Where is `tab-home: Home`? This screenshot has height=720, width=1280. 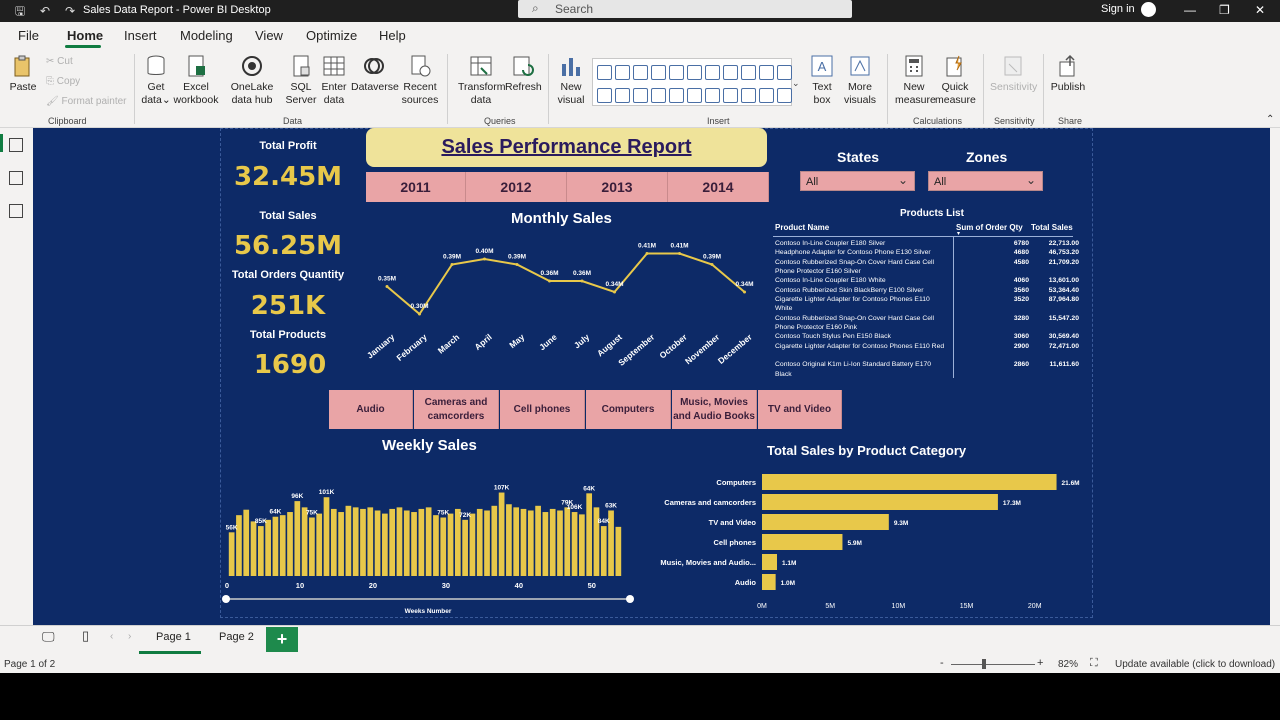
tab-home: Home is located at coordinates (85, 35).